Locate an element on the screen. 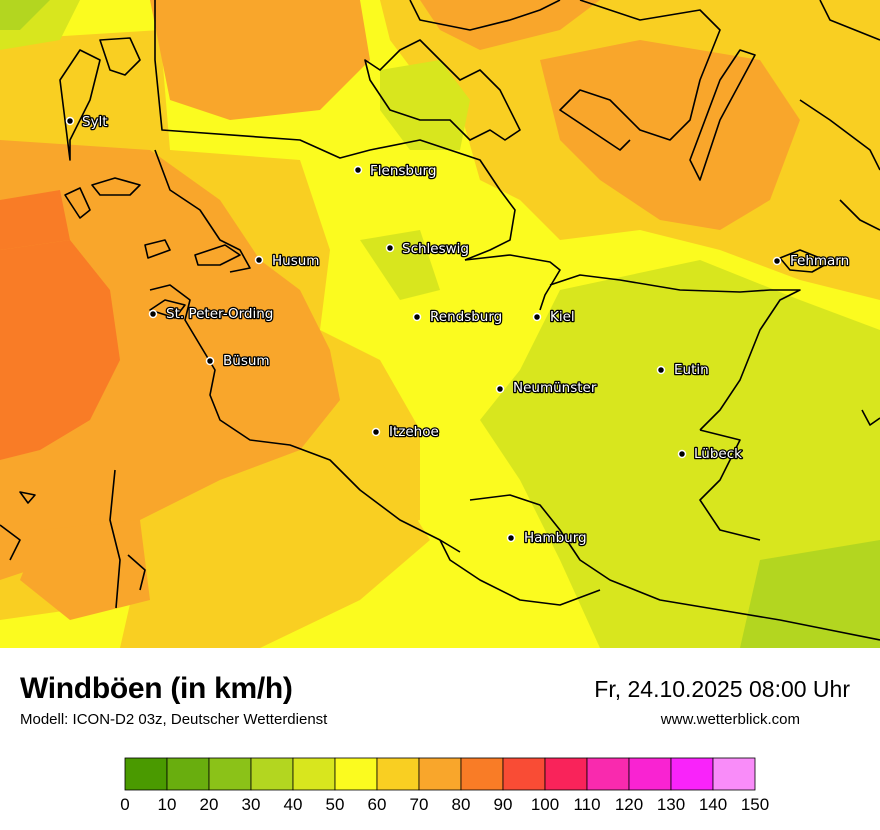  city-rendsburg: Rendsburg is located at coordinates (458, 317).